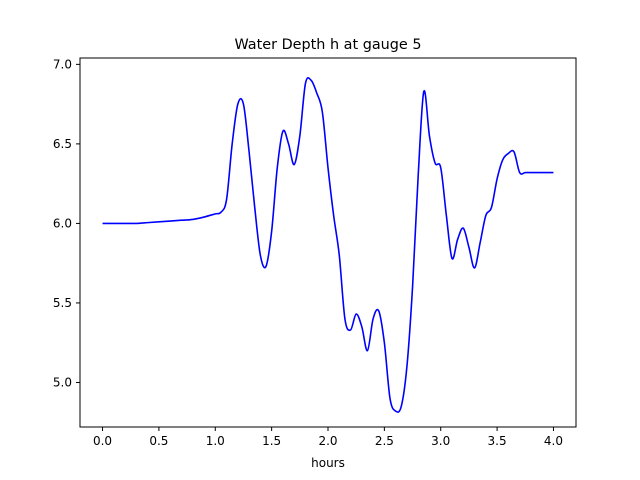 Image resolution: width=640 pixels, height=480 pixels. Describe the element at coordinates (62, 64) in the screenshot. I see `y-tick-label: 7.0` at that location.